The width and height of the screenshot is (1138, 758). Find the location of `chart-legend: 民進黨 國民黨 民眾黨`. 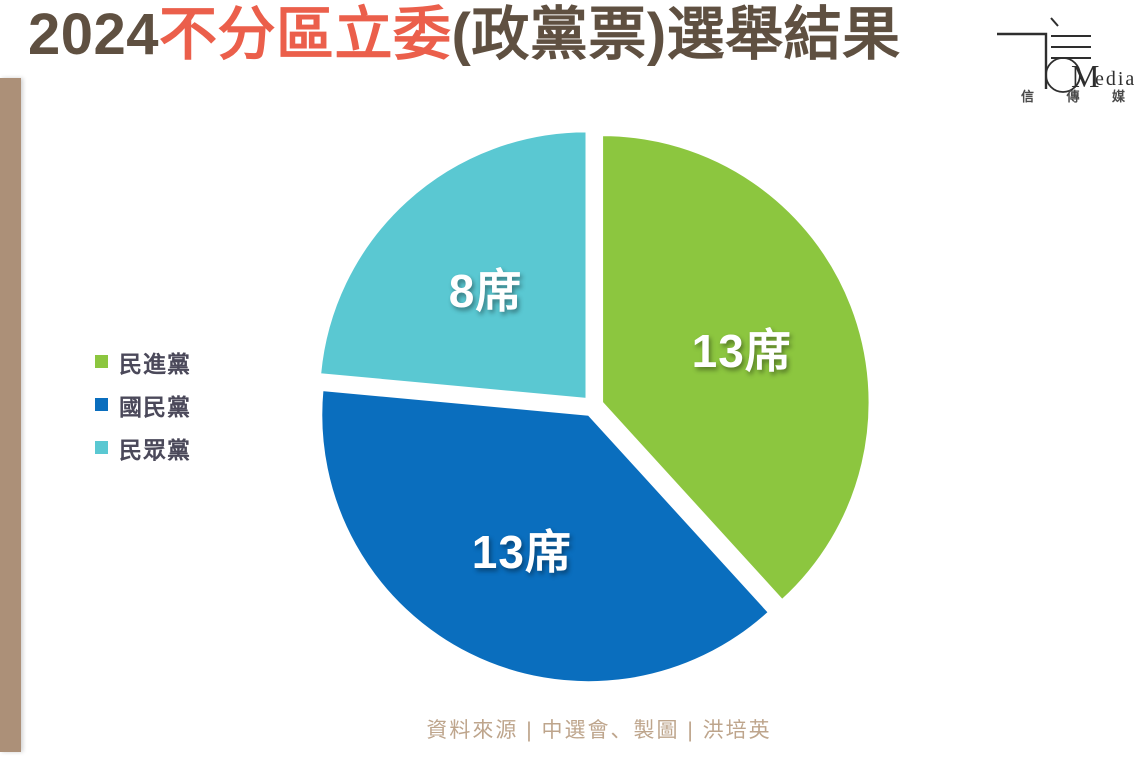

chart-legend: 民進黨 國民黨 民眾黨 is located at coordinates (143, 404).